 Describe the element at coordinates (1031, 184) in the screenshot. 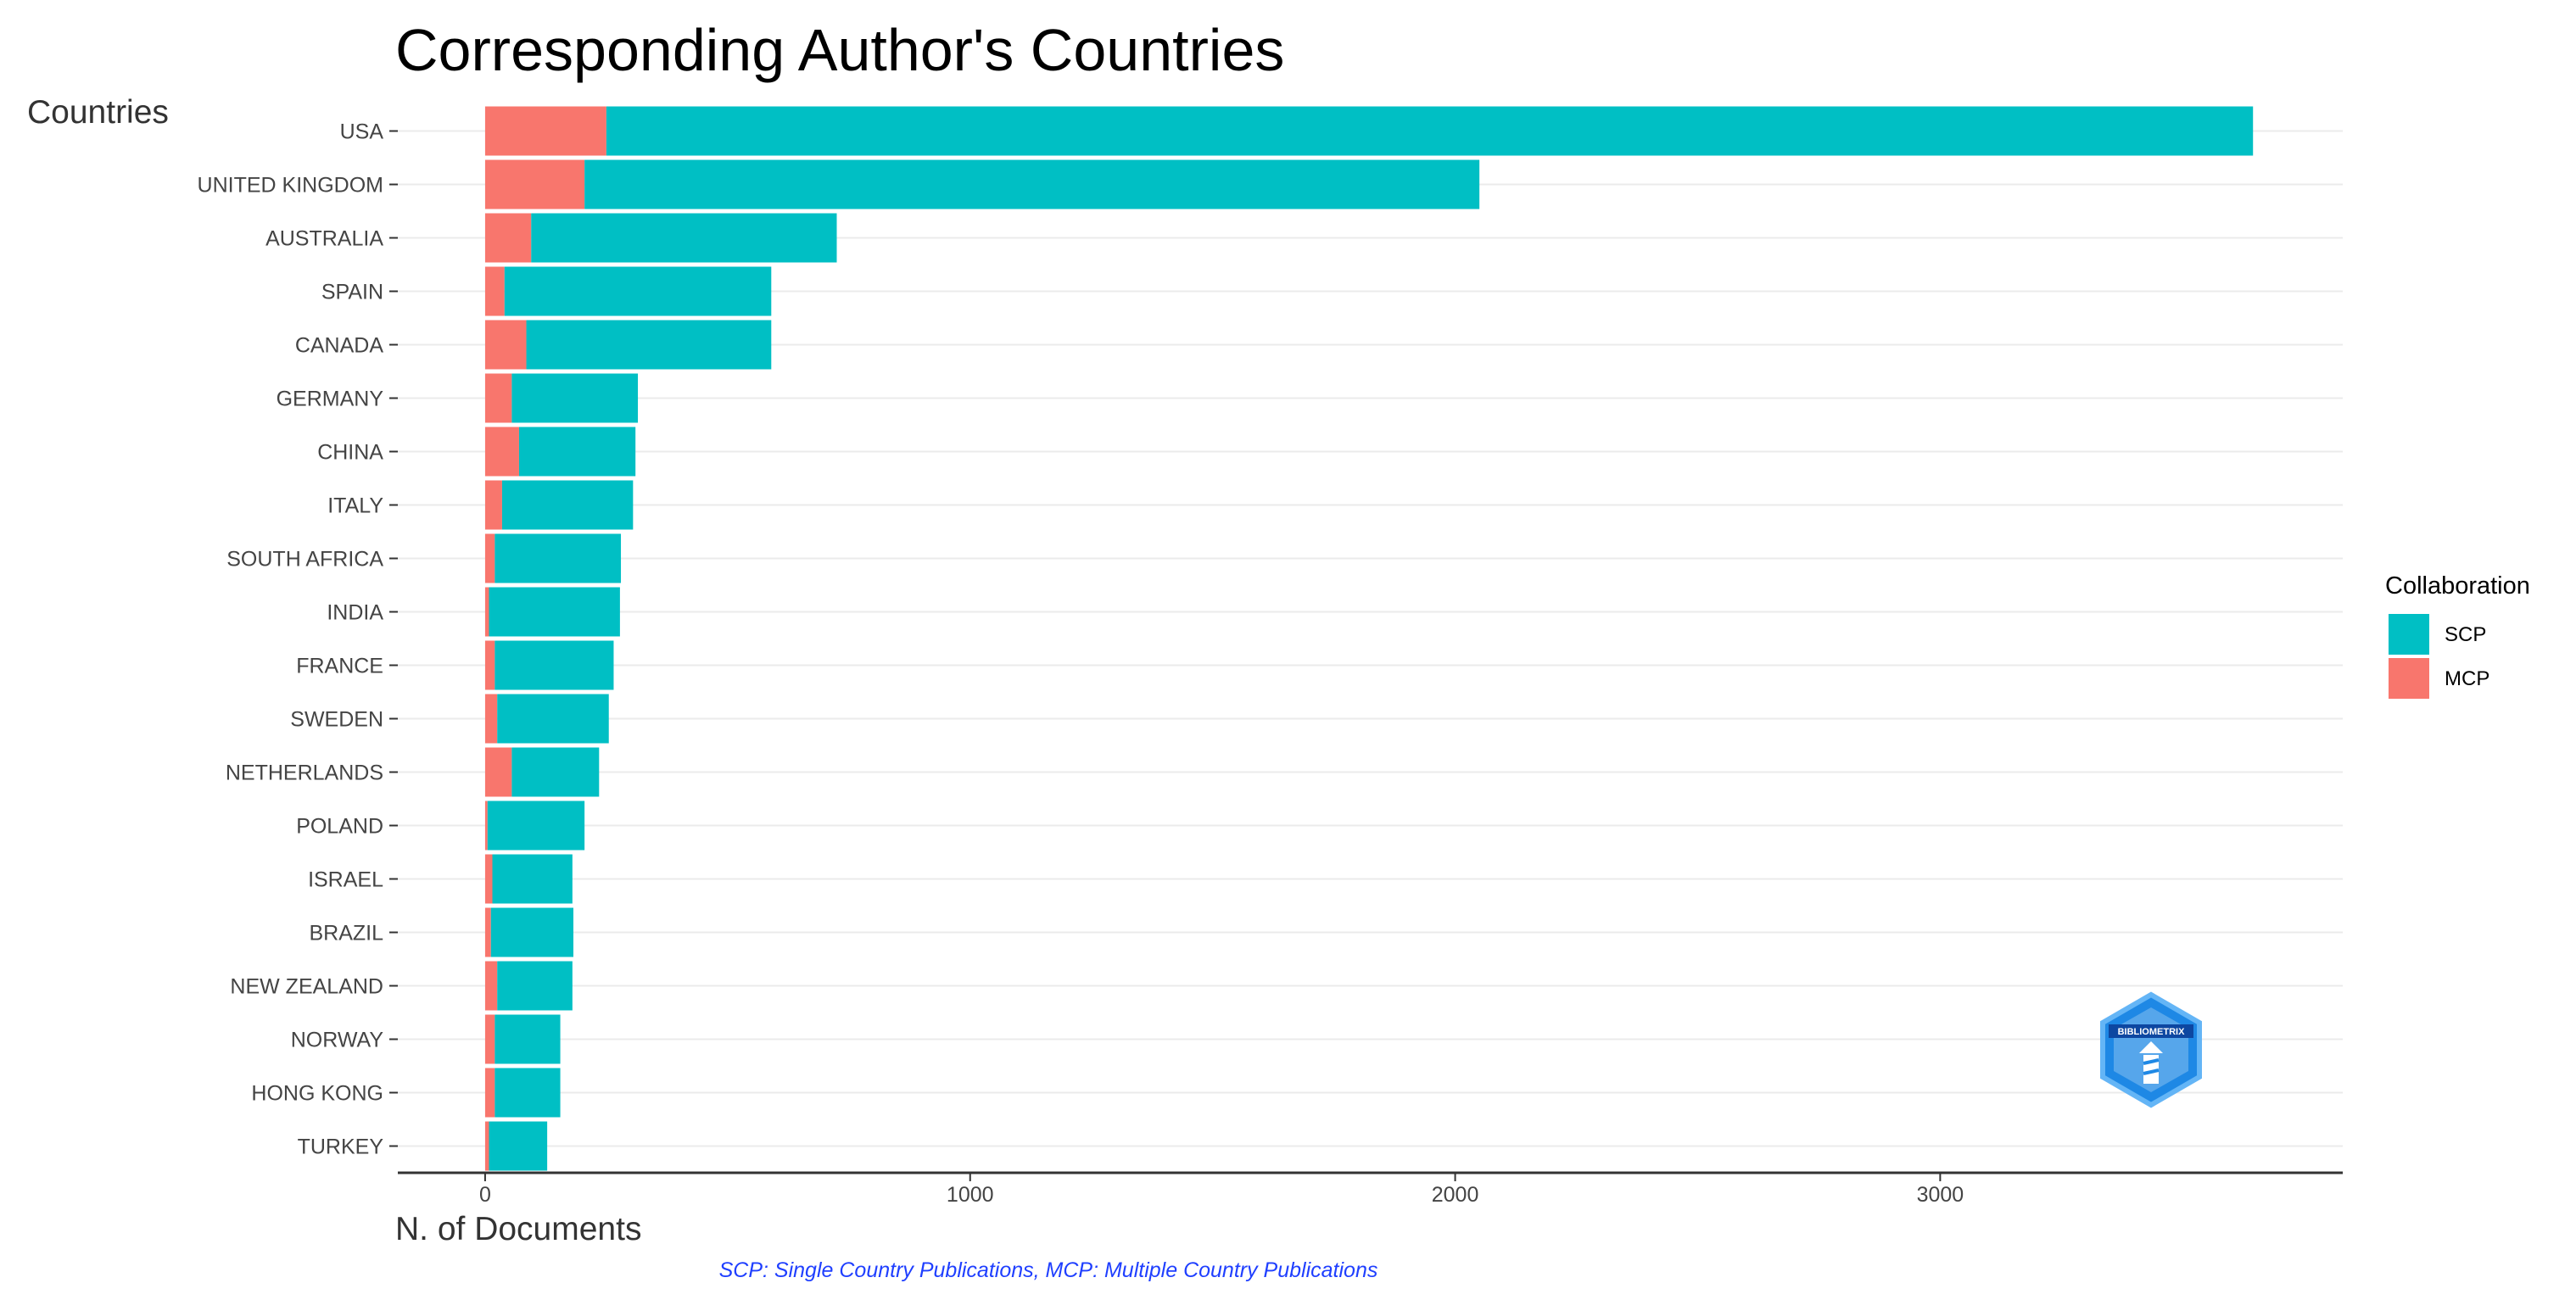

I see `bar-scp-united-kingdom` at that location.